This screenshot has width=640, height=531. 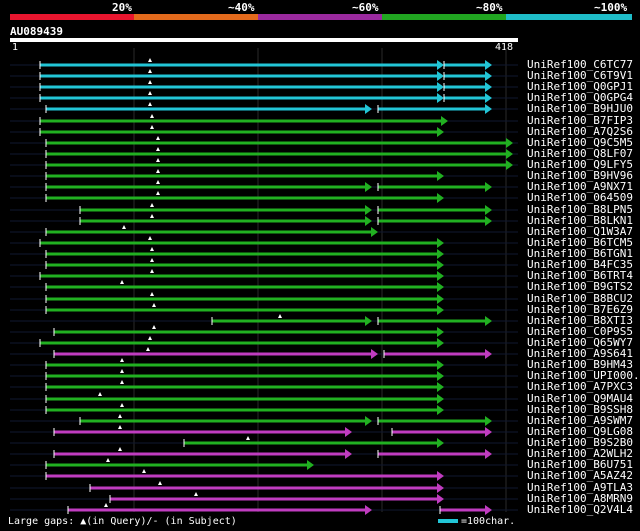 I want to click on hit-label: UniRef100_B9SSH8, so click(x=580, y=409).